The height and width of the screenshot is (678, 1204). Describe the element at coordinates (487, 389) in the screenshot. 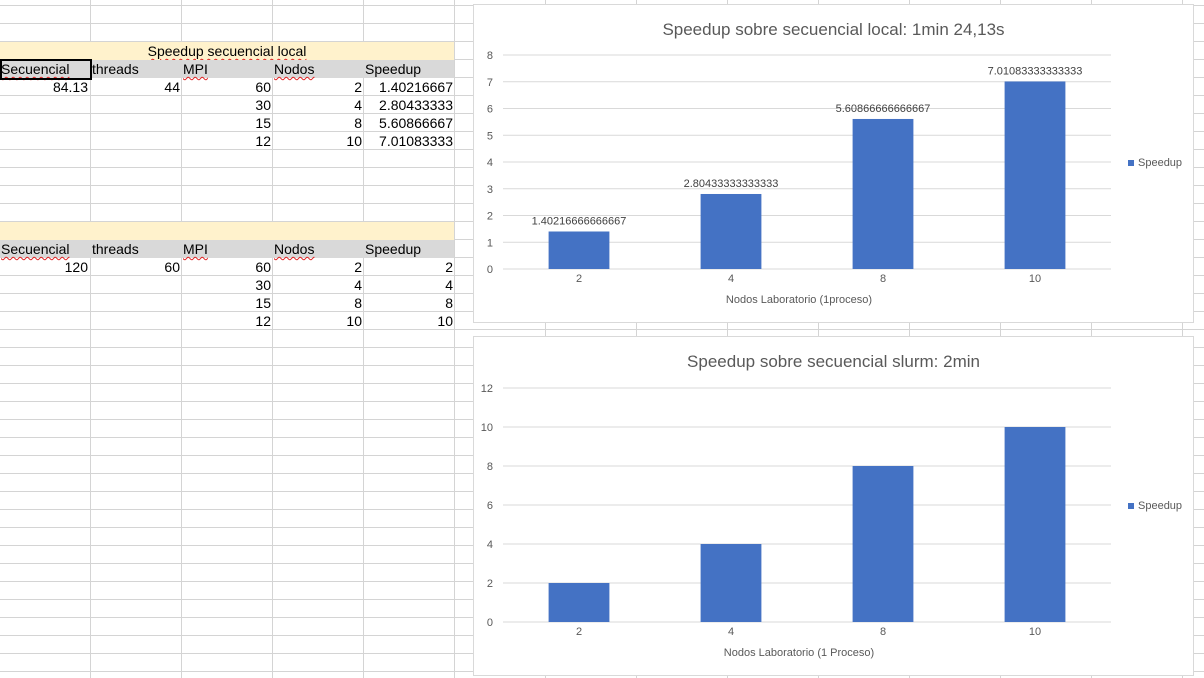

I see `y-tick-label: 12` at that location.